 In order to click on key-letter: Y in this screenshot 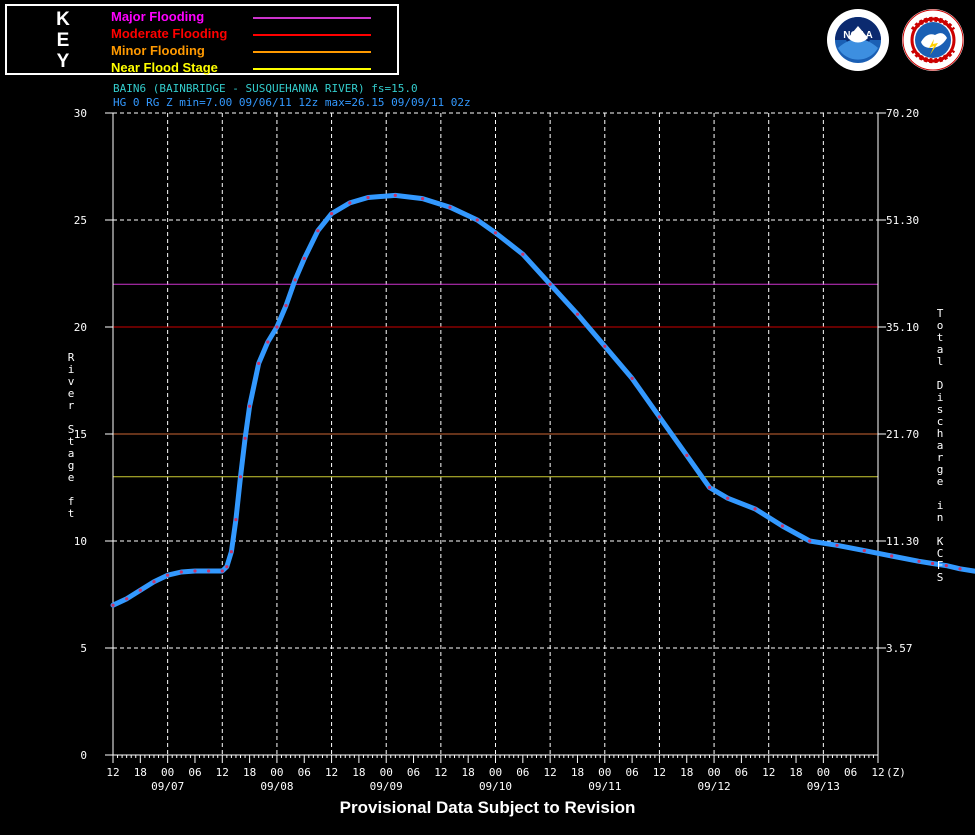, I will do `click(63, 61)`.